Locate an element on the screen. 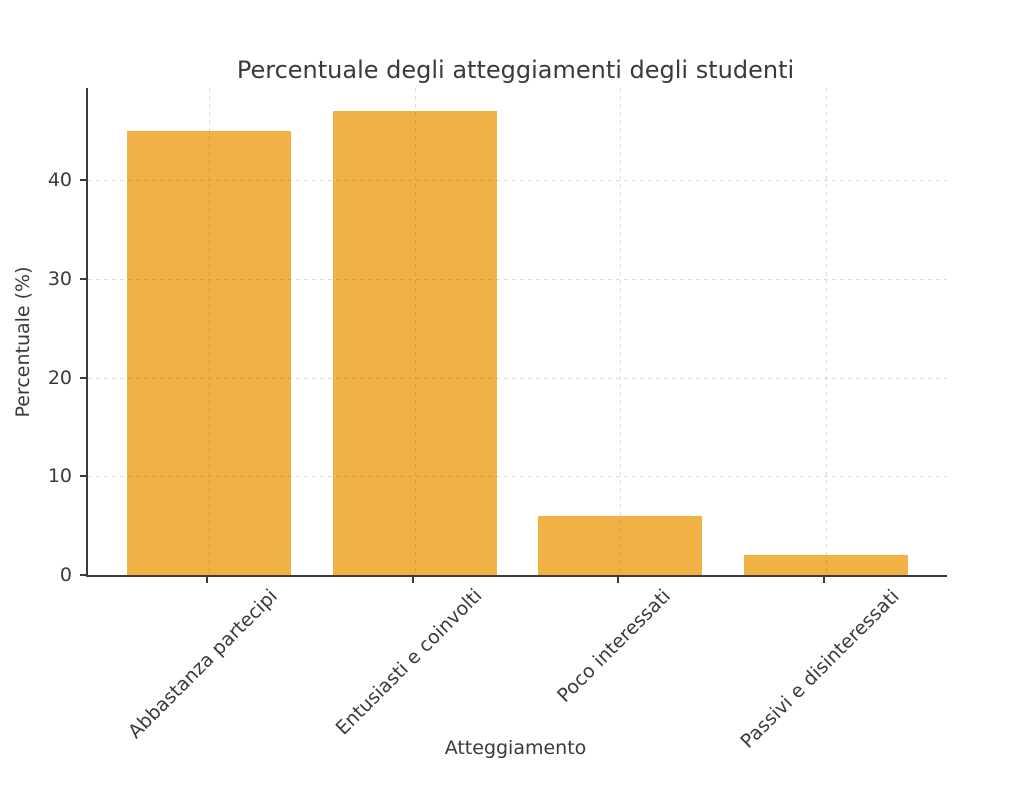 The height and width of the screenshot is (800, 1024). x-tick-label: Passivi e disinteressati is located at coordinates (820, 669).